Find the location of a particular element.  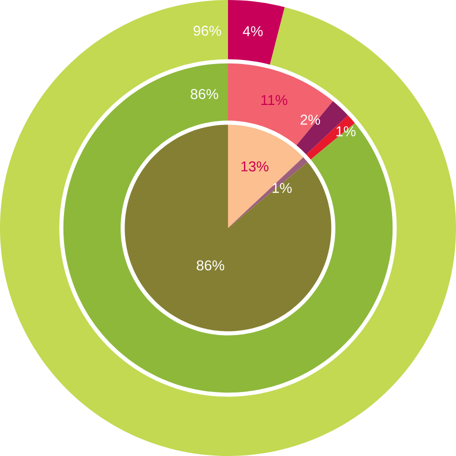

data-label: 1% is located at coordinates (282, 187).